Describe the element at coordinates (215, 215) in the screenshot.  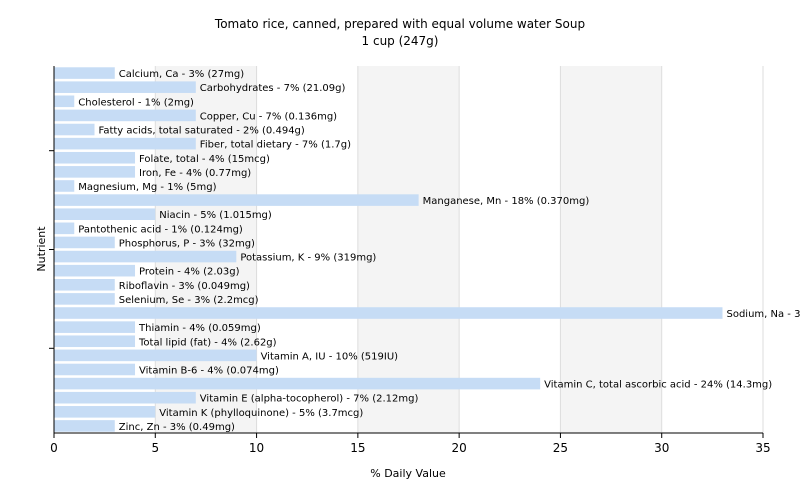
I see `bar-label: Niacin - 5% (1.015mg)` at that location.